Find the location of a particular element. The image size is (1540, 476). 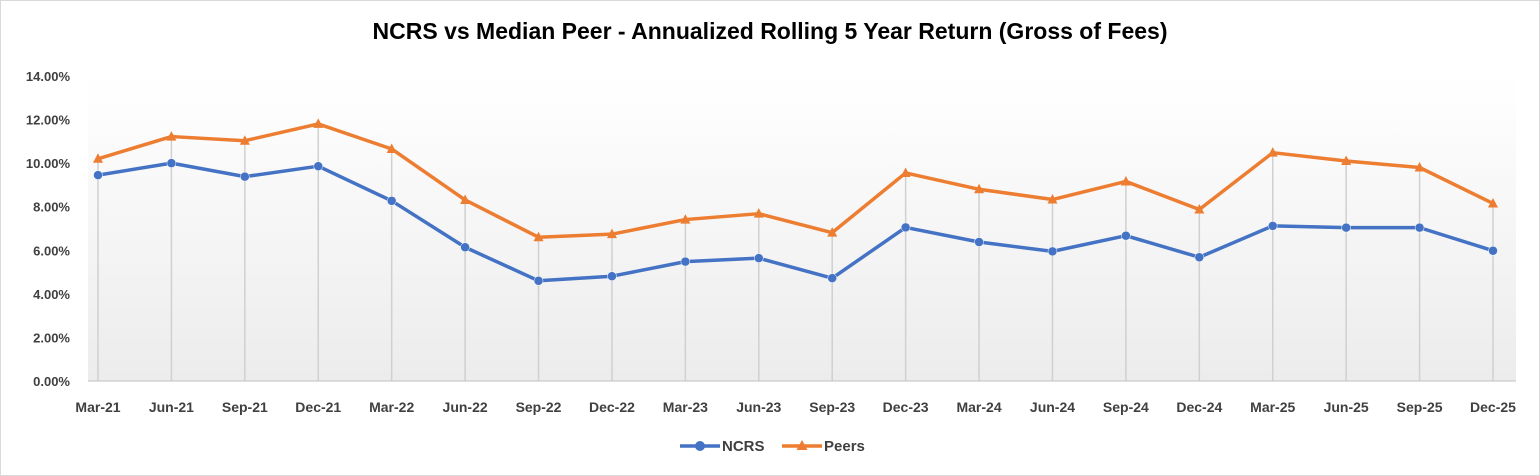

y-tick-label: 14.00% is located at coordinates (48, 76).